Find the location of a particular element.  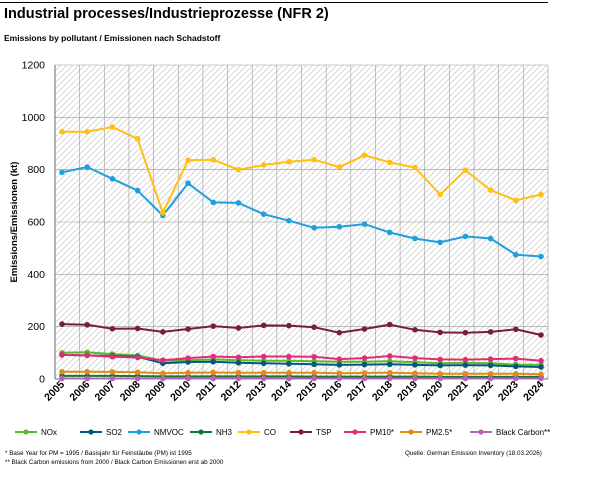

x-tick-label: 2013 is located at coordinates (256, 391).